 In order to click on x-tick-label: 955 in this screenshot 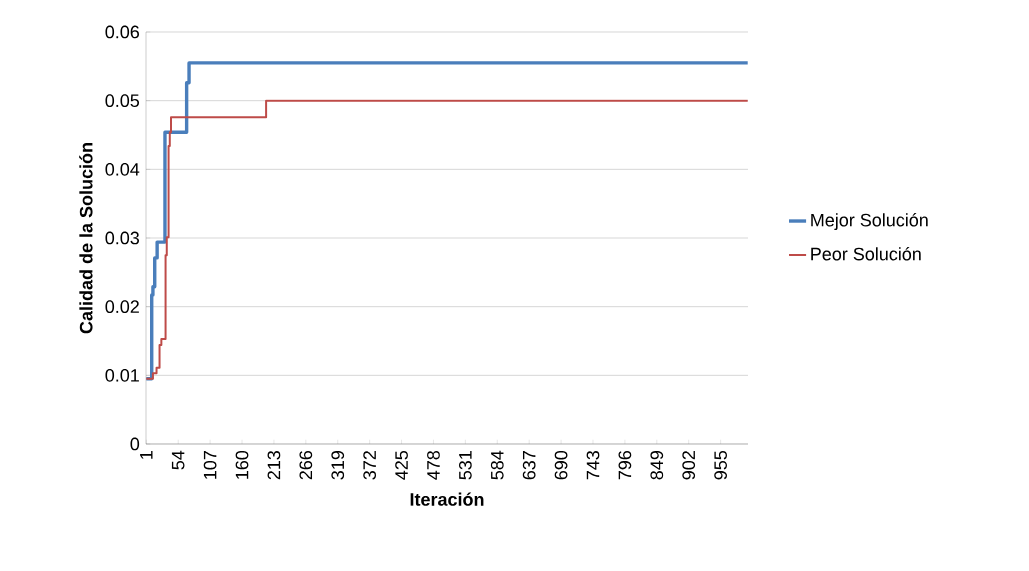, I will do `click(720, 465)`.